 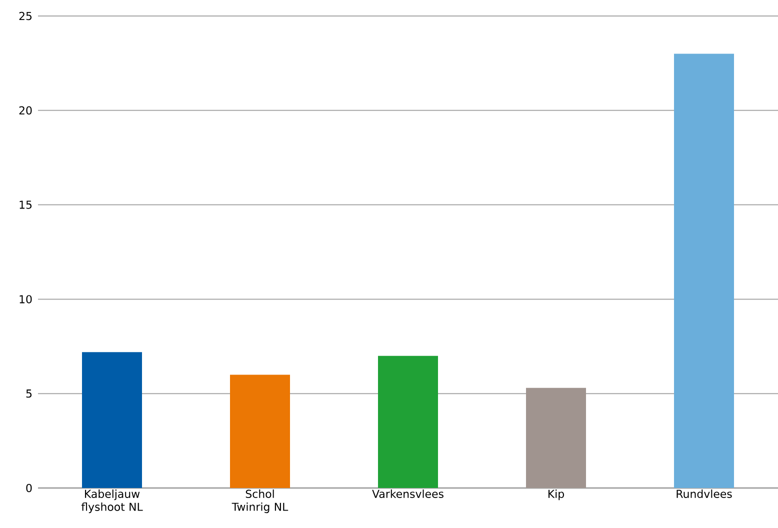 What do you see at coordinates (260, 502) in the screenshot?
I see `x-tick-label: Schol Twinrig NL` at bounding box center [260, 502].